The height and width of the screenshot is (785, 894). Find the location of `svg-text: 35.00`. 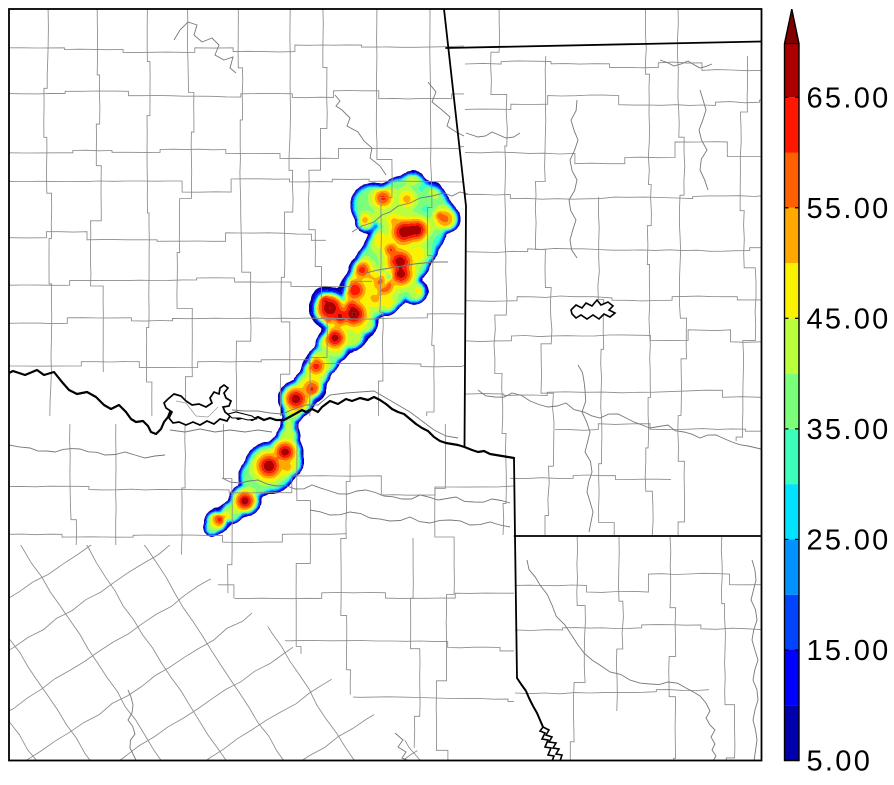

svg-text: 35.00 is located at coordinates (849, 430).